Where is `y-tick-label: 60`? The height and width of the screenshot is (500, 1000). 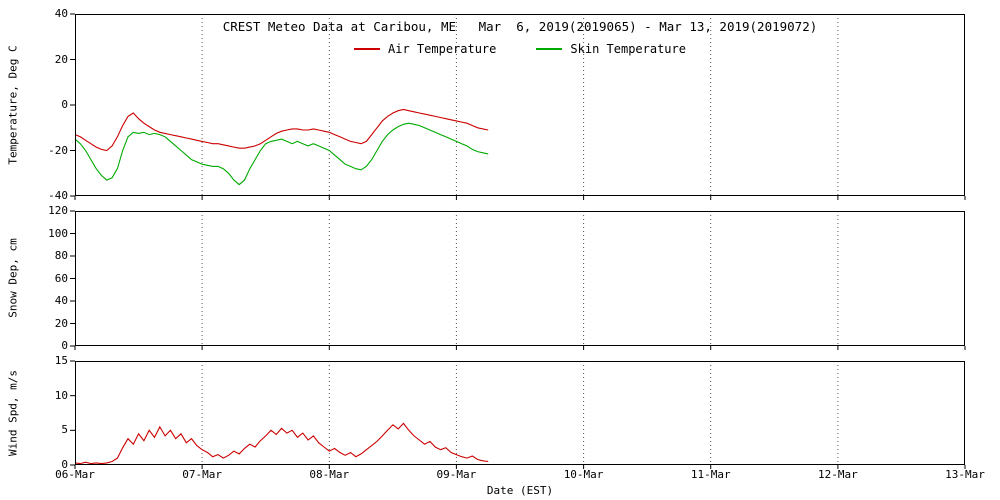 y-tick-label: 60 is located at coordinates (61, 278).